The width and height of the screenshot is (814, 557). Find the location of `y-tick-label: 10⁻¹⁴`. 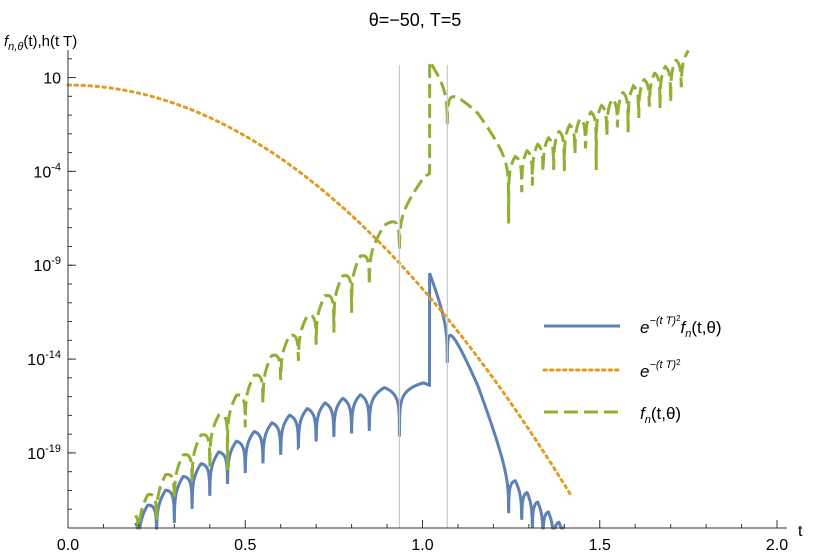

y-tick-label: 10⁻¹⁴ is located at coordinates (44, 359).